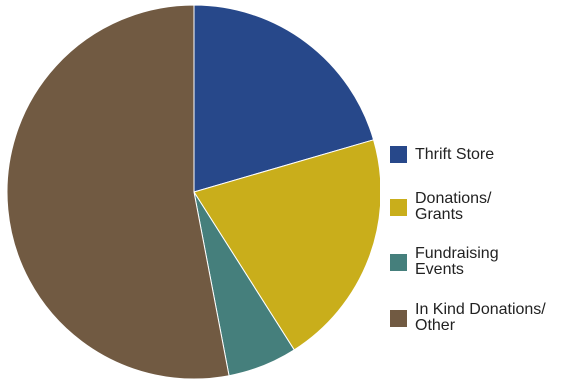 Image resolution: width=571 pixels, height=383 pixels. I want to click on legend-item-fundraising-events: Fundraising Events, so click(444, 262).